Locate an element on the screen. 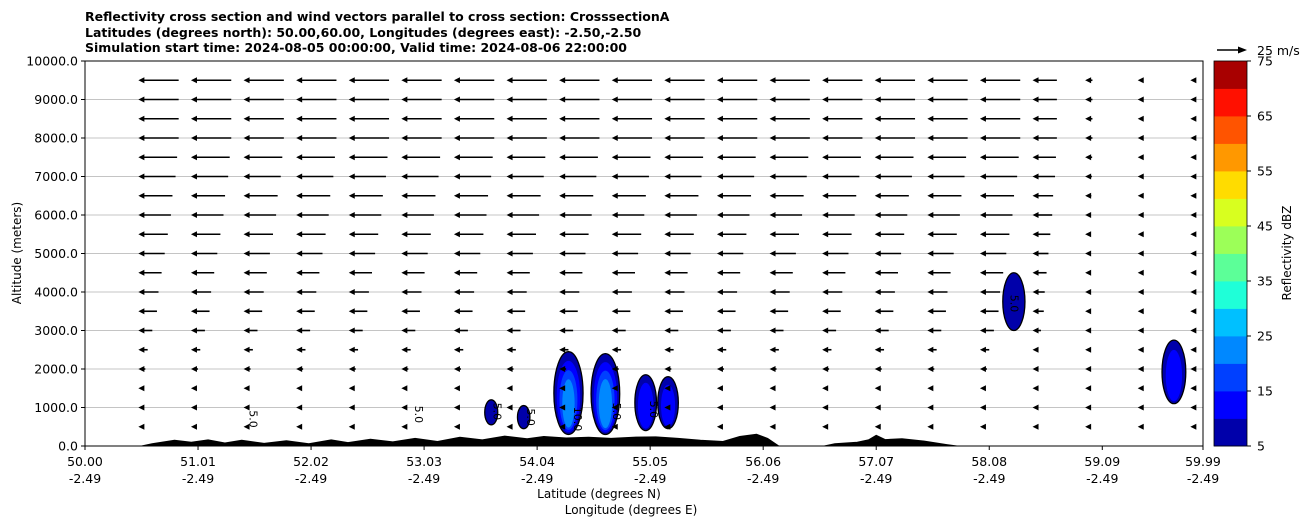  reflectivity-contour is located at coordinates (1174, 375).